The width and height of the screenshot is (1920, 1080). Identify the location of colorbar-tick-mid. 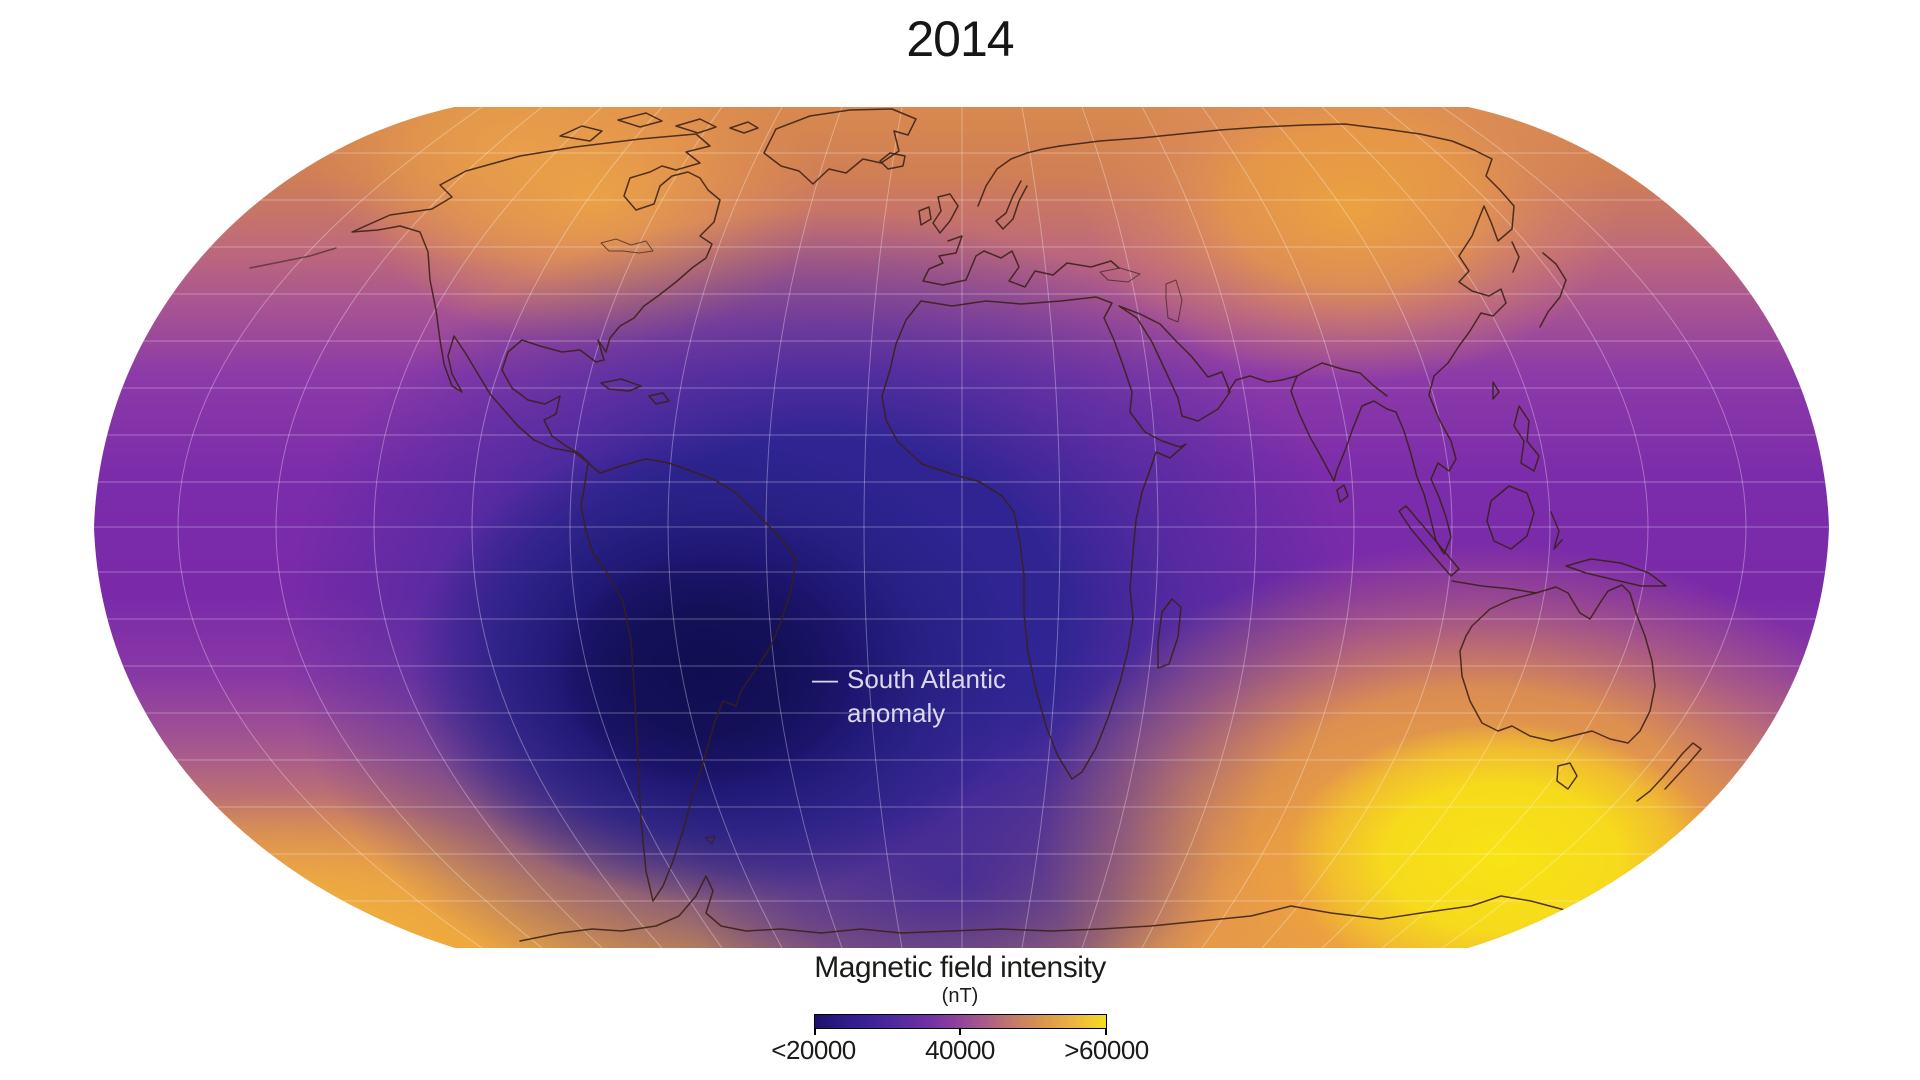
(960, 1032).